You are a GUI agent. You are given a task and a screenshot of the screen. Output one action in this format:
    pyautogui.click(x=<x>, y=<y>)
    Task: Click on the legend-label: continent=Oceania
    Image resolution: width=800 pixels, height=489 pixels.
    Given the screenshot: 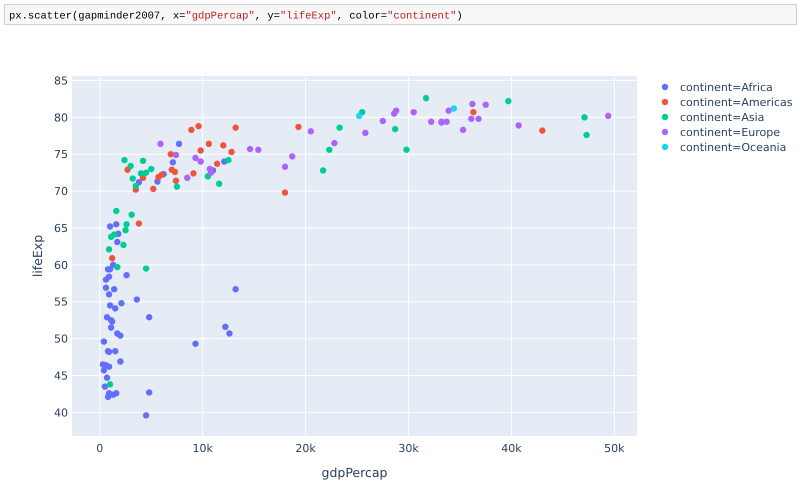 What is the action you would take?
    pyautogui.click(x=733, y=147)
    